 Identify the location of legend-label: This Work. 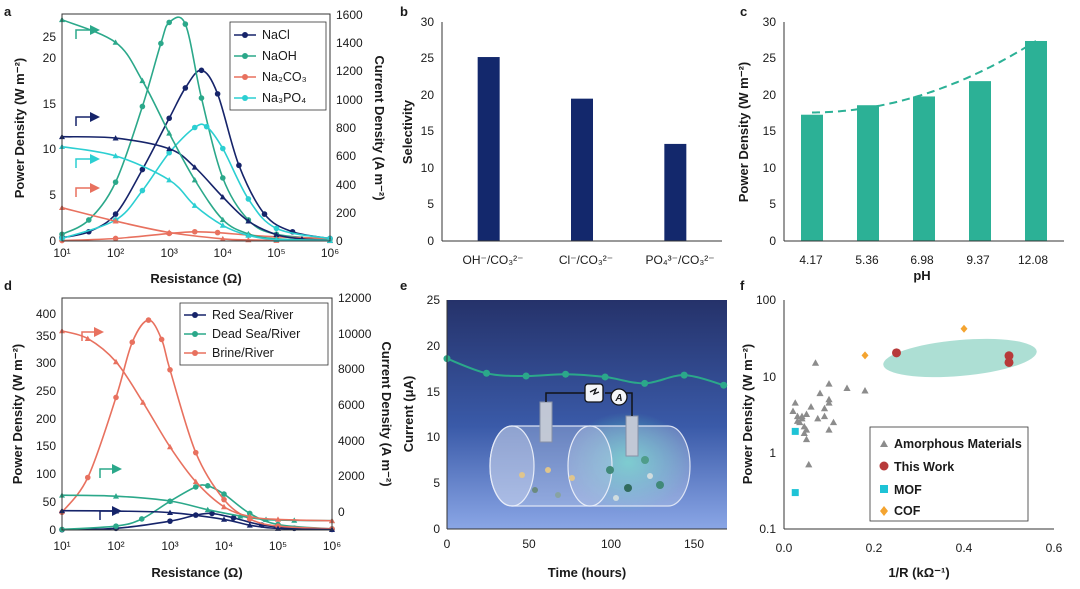
(924, 467).